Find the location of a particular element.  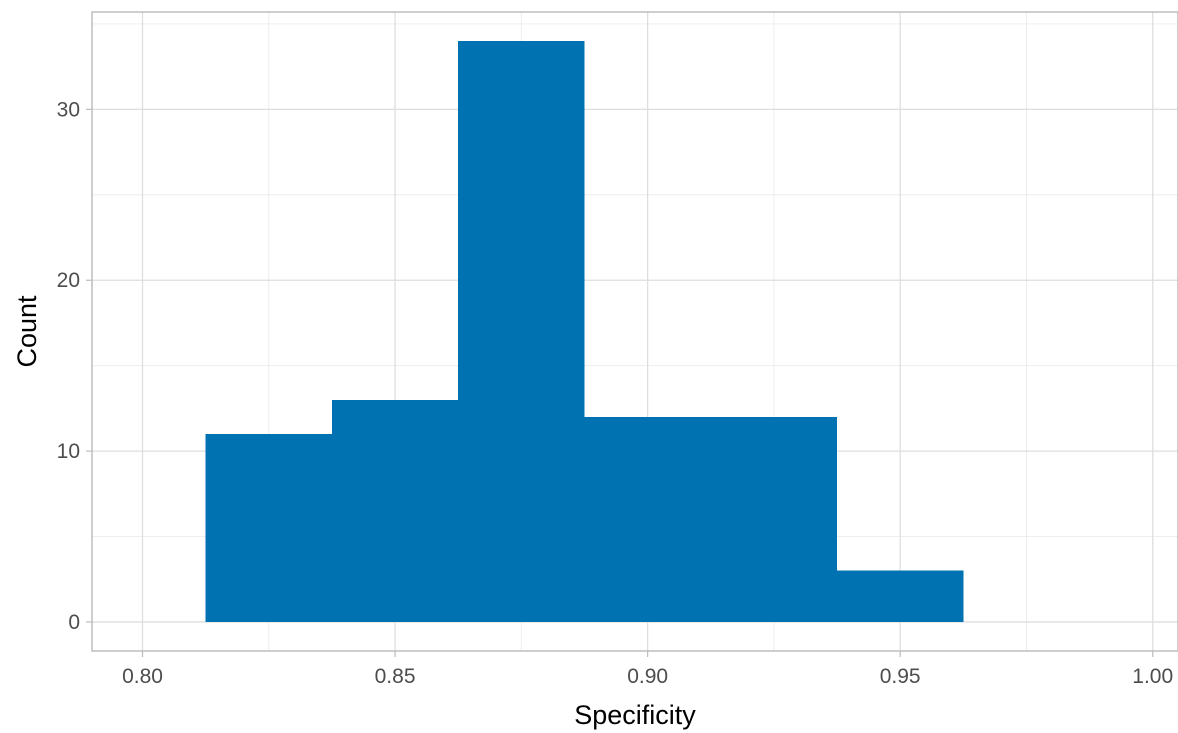

y-tick-label: 10 is located at coordinates (68, 451).